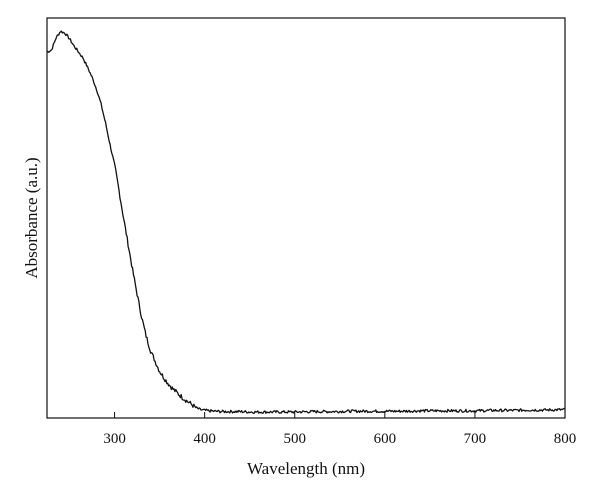 The width and height of the screenshot is (600, 503). I want to click on x-axis-ticks, so click(340, 415).